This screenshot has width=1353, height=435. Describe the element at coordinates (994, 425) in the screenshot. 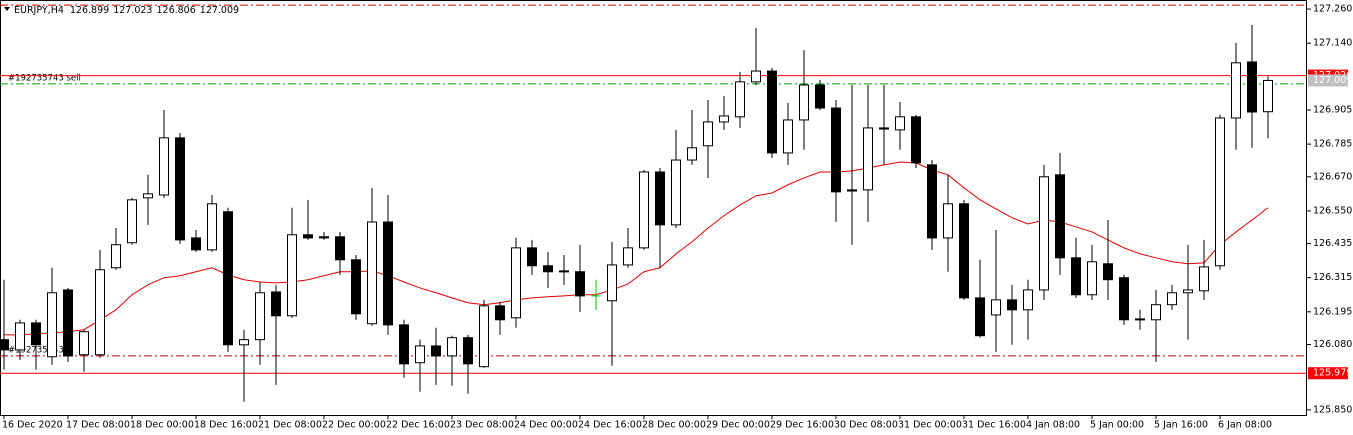

I see `x-tick-label: 31 Dec 16:00` at that location.